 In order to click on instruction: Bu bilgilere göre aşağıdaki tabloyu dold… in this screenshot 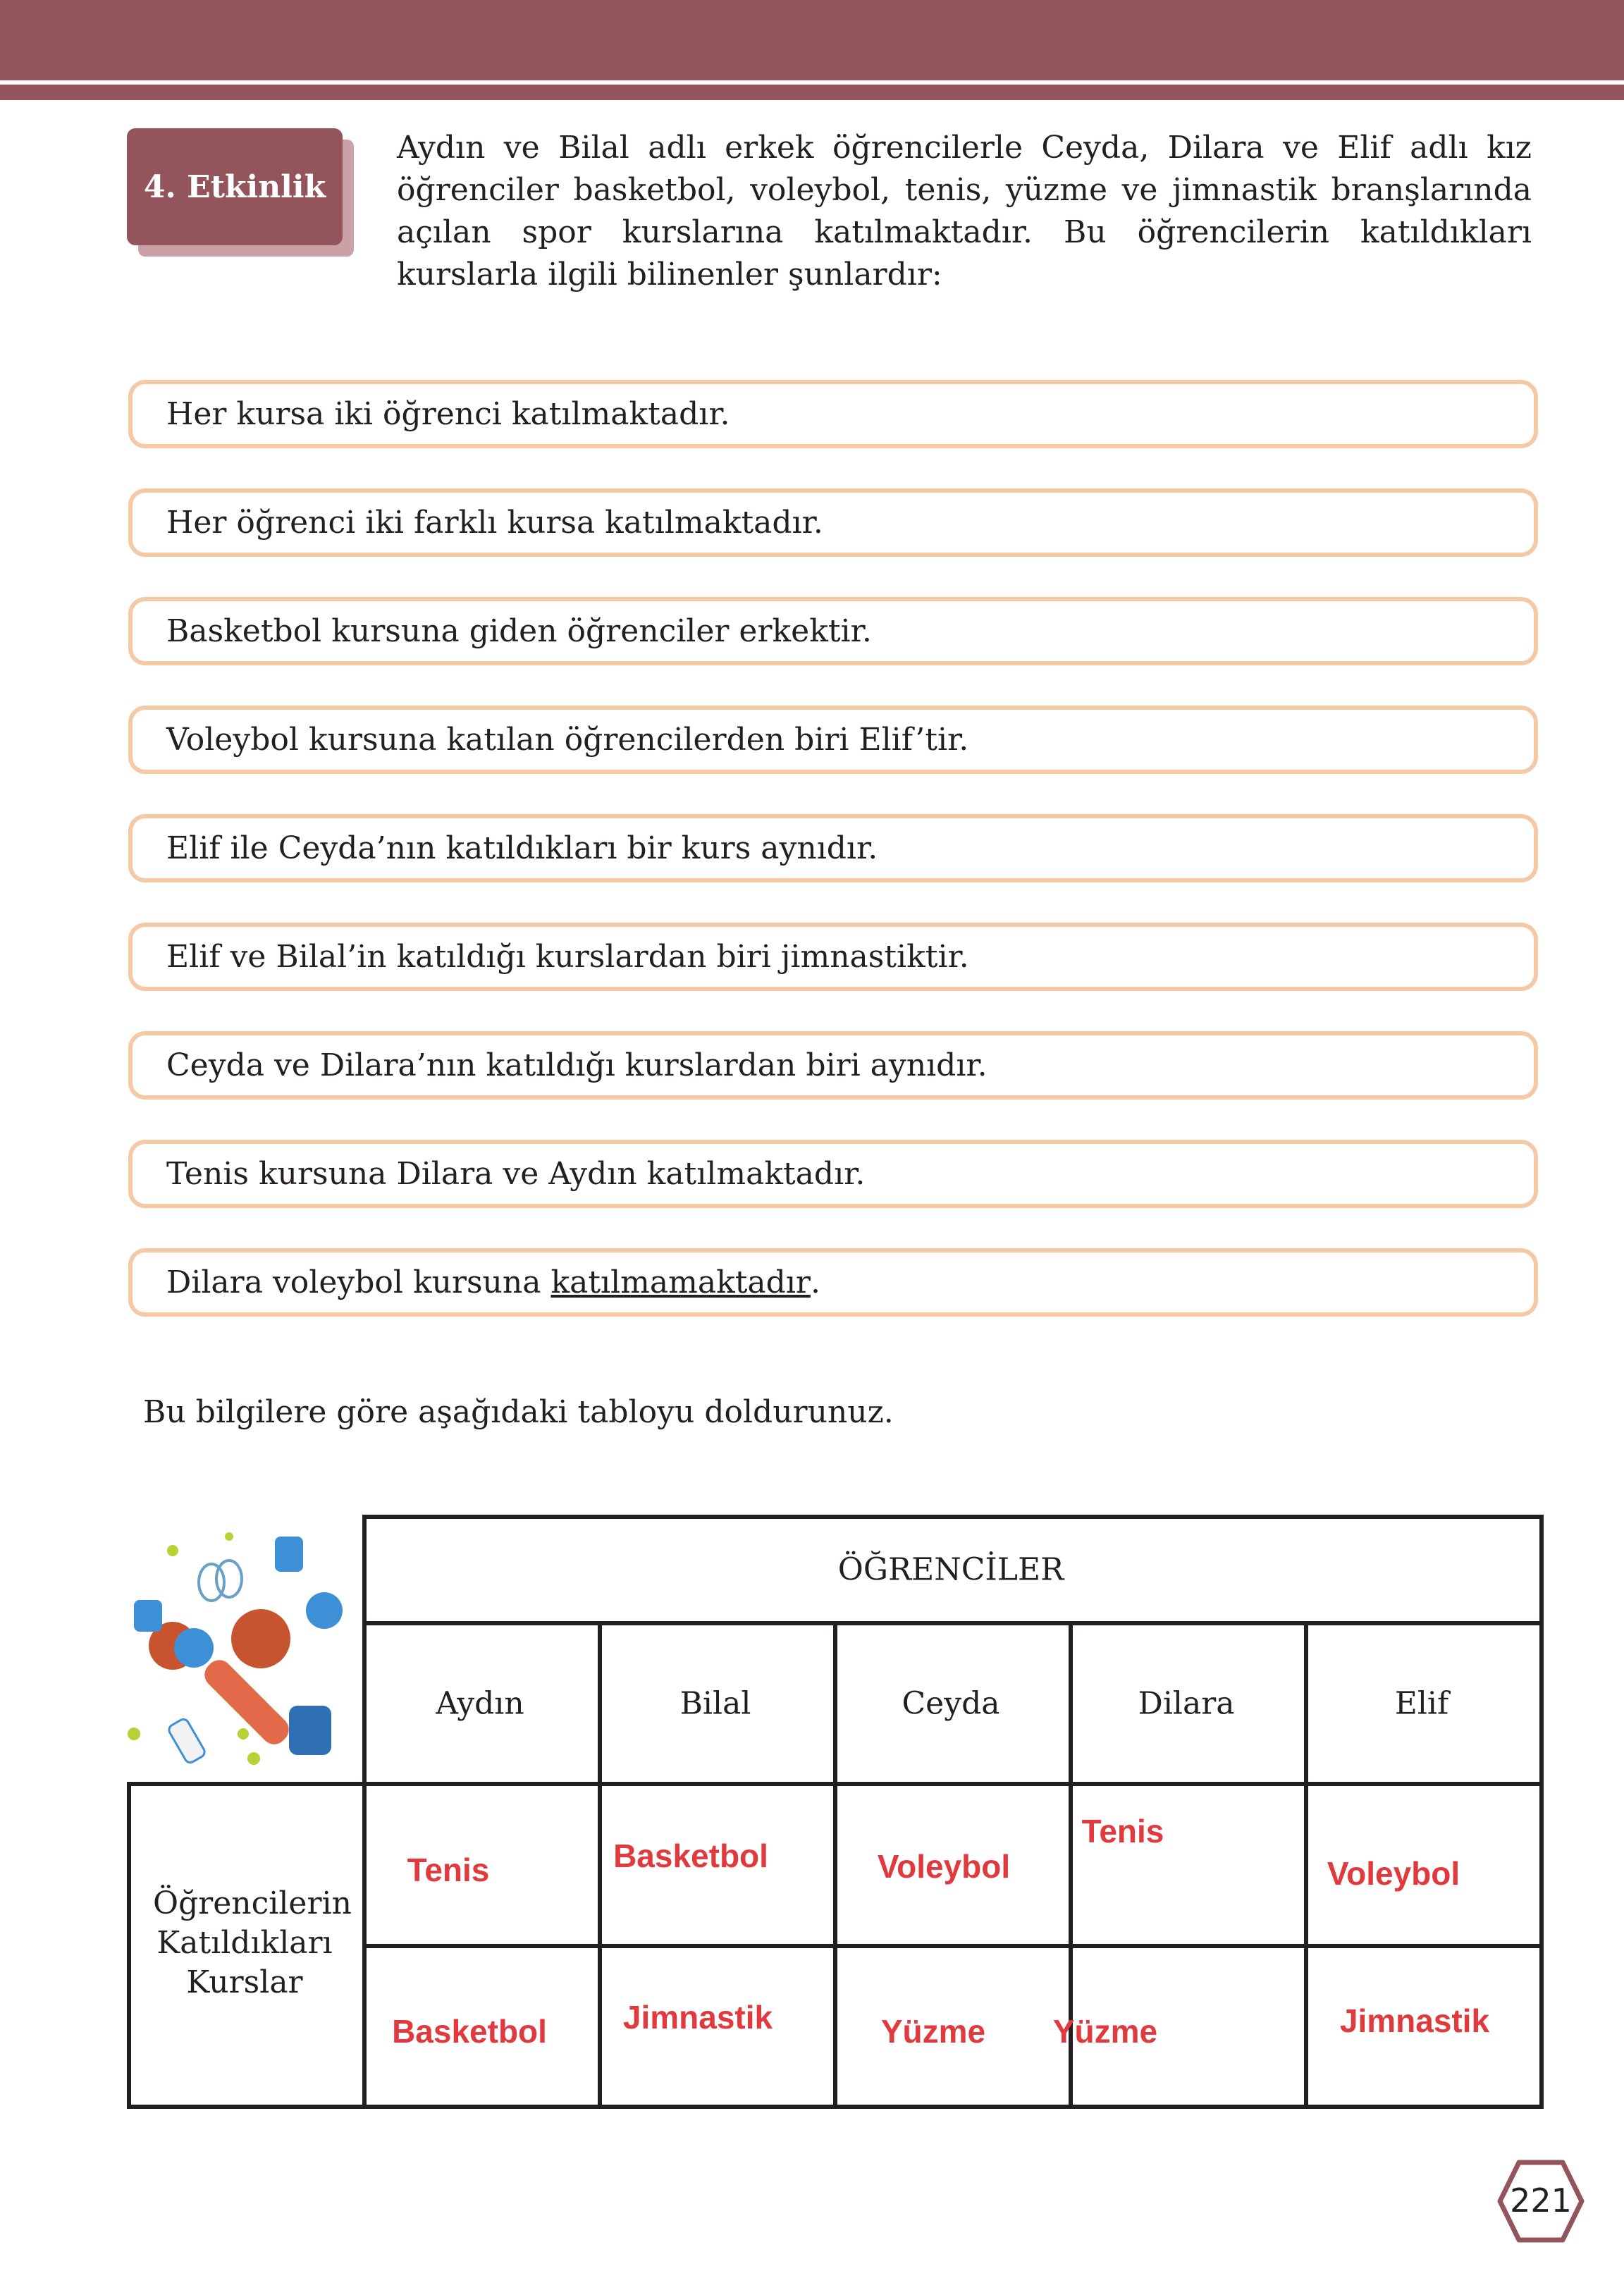, I will do `click(518, 1412)`.